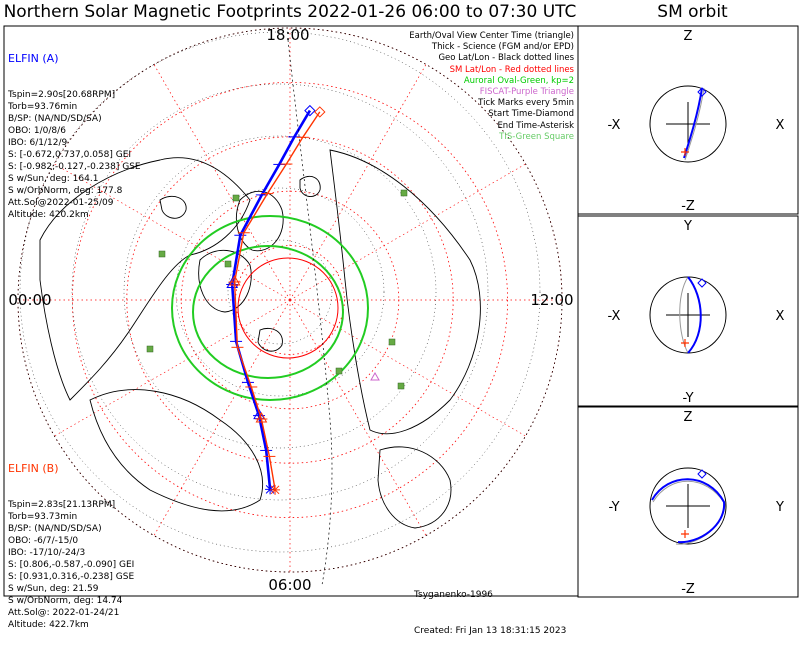 The image size is (800, 649). What do you see at coordinates (61, 203) in the screenshot?
I see `elfin-a-line: Att.Sol@2022-01-25/09` at bounding box center [61, 203].